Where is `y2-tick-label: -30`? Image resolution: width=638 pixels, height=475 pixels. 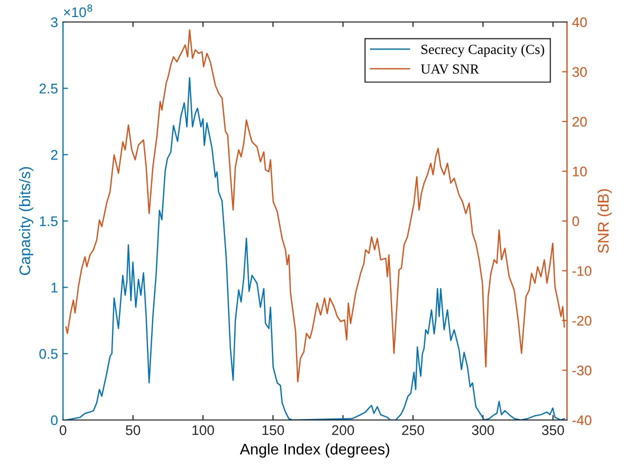 y2-tick-label: -30 is located at coordinates (582, 371).